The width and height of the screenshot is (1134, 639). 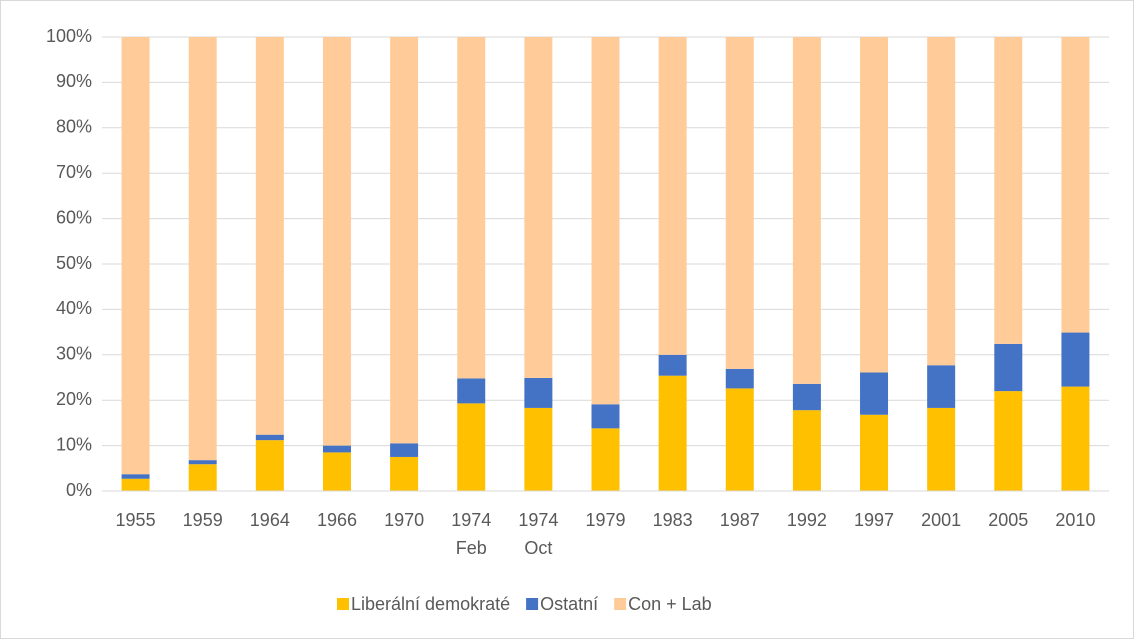 What do you see at coordinates (337, 520) in the screenshot?
I see `x-tick-label: 1966` at bounding box center [337, 520].